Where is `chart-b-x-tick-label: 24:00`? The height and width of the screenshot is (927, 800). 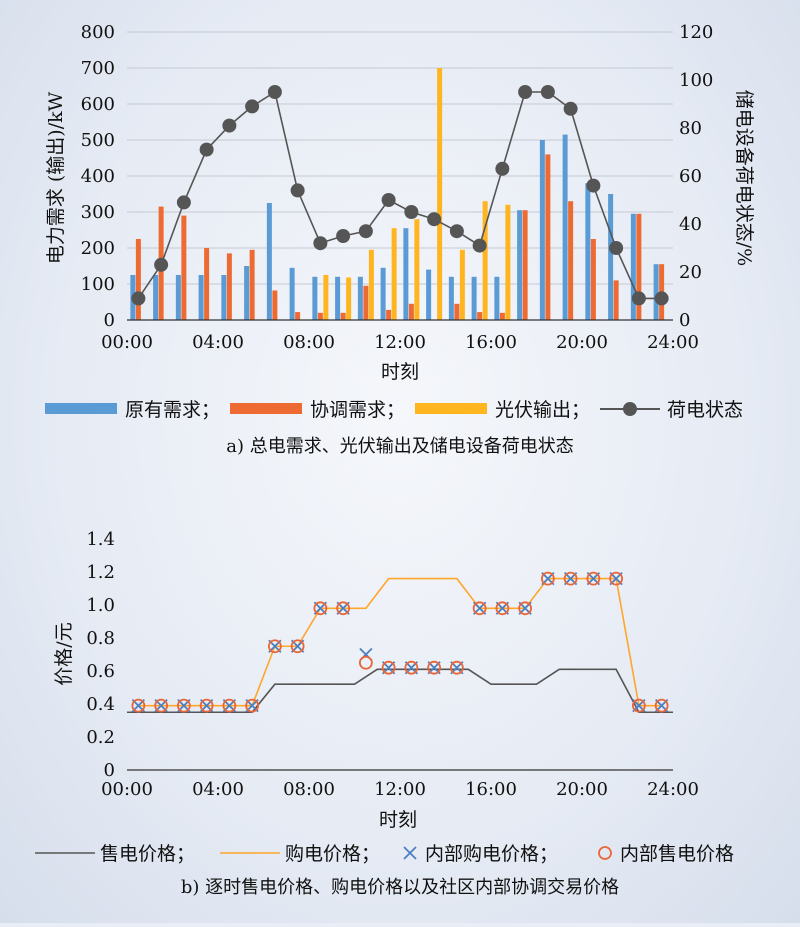
chart-b-x-tick-label: 24:00 is located at coordinates (673, 789).